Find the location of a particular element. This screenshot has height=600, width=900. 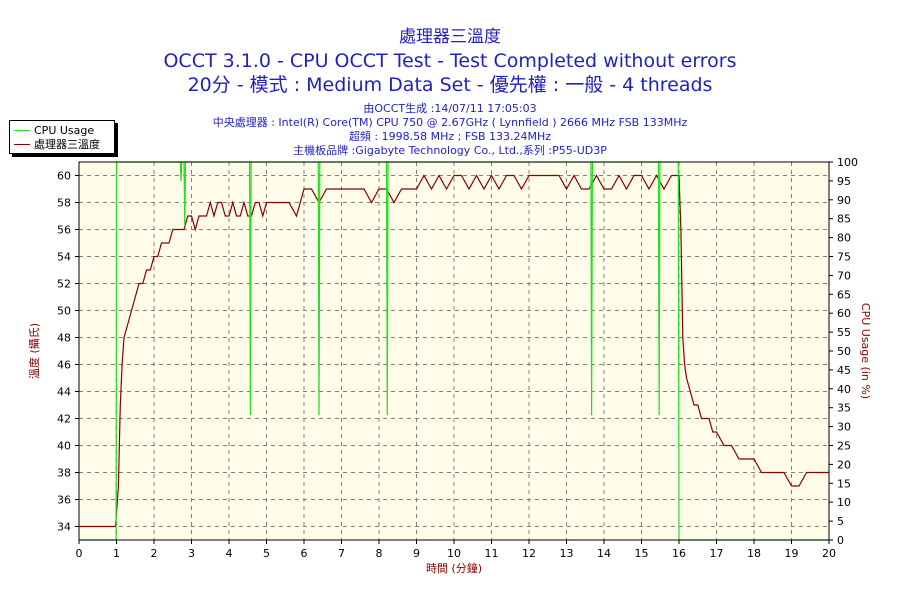

y-left-tick-label: 52 is located at coordinates (64, 284).